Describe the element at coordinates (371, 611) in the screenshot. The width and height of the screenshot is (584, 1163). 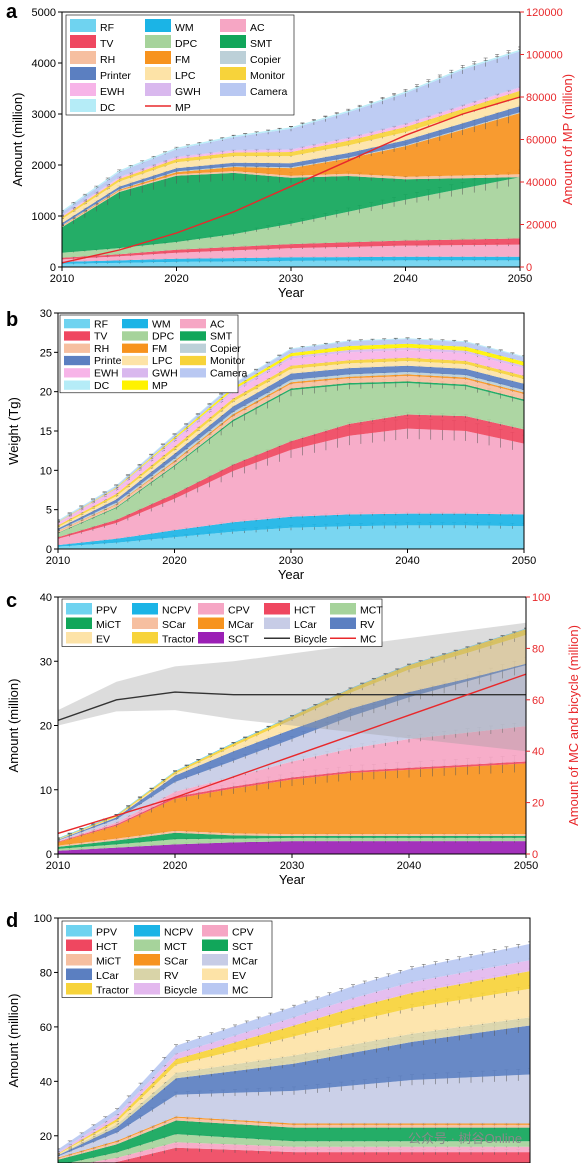
I see `legend-label-mct: MCT` at that location.